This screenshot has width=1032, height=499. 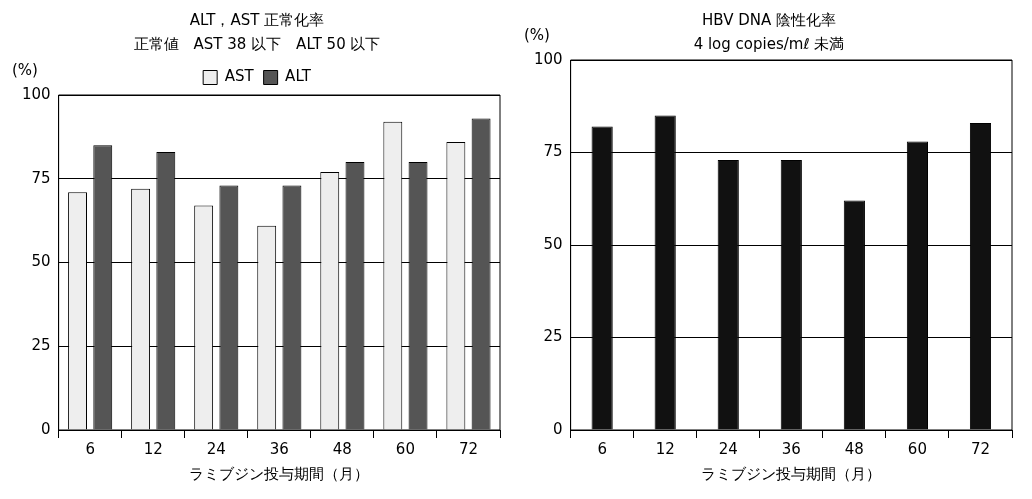 What do you see at coordinates (769, 43) in the screenshot?
I see `chart-subtitle: 4 log copies/mℓ 未満` at bounding box center [769, 43].